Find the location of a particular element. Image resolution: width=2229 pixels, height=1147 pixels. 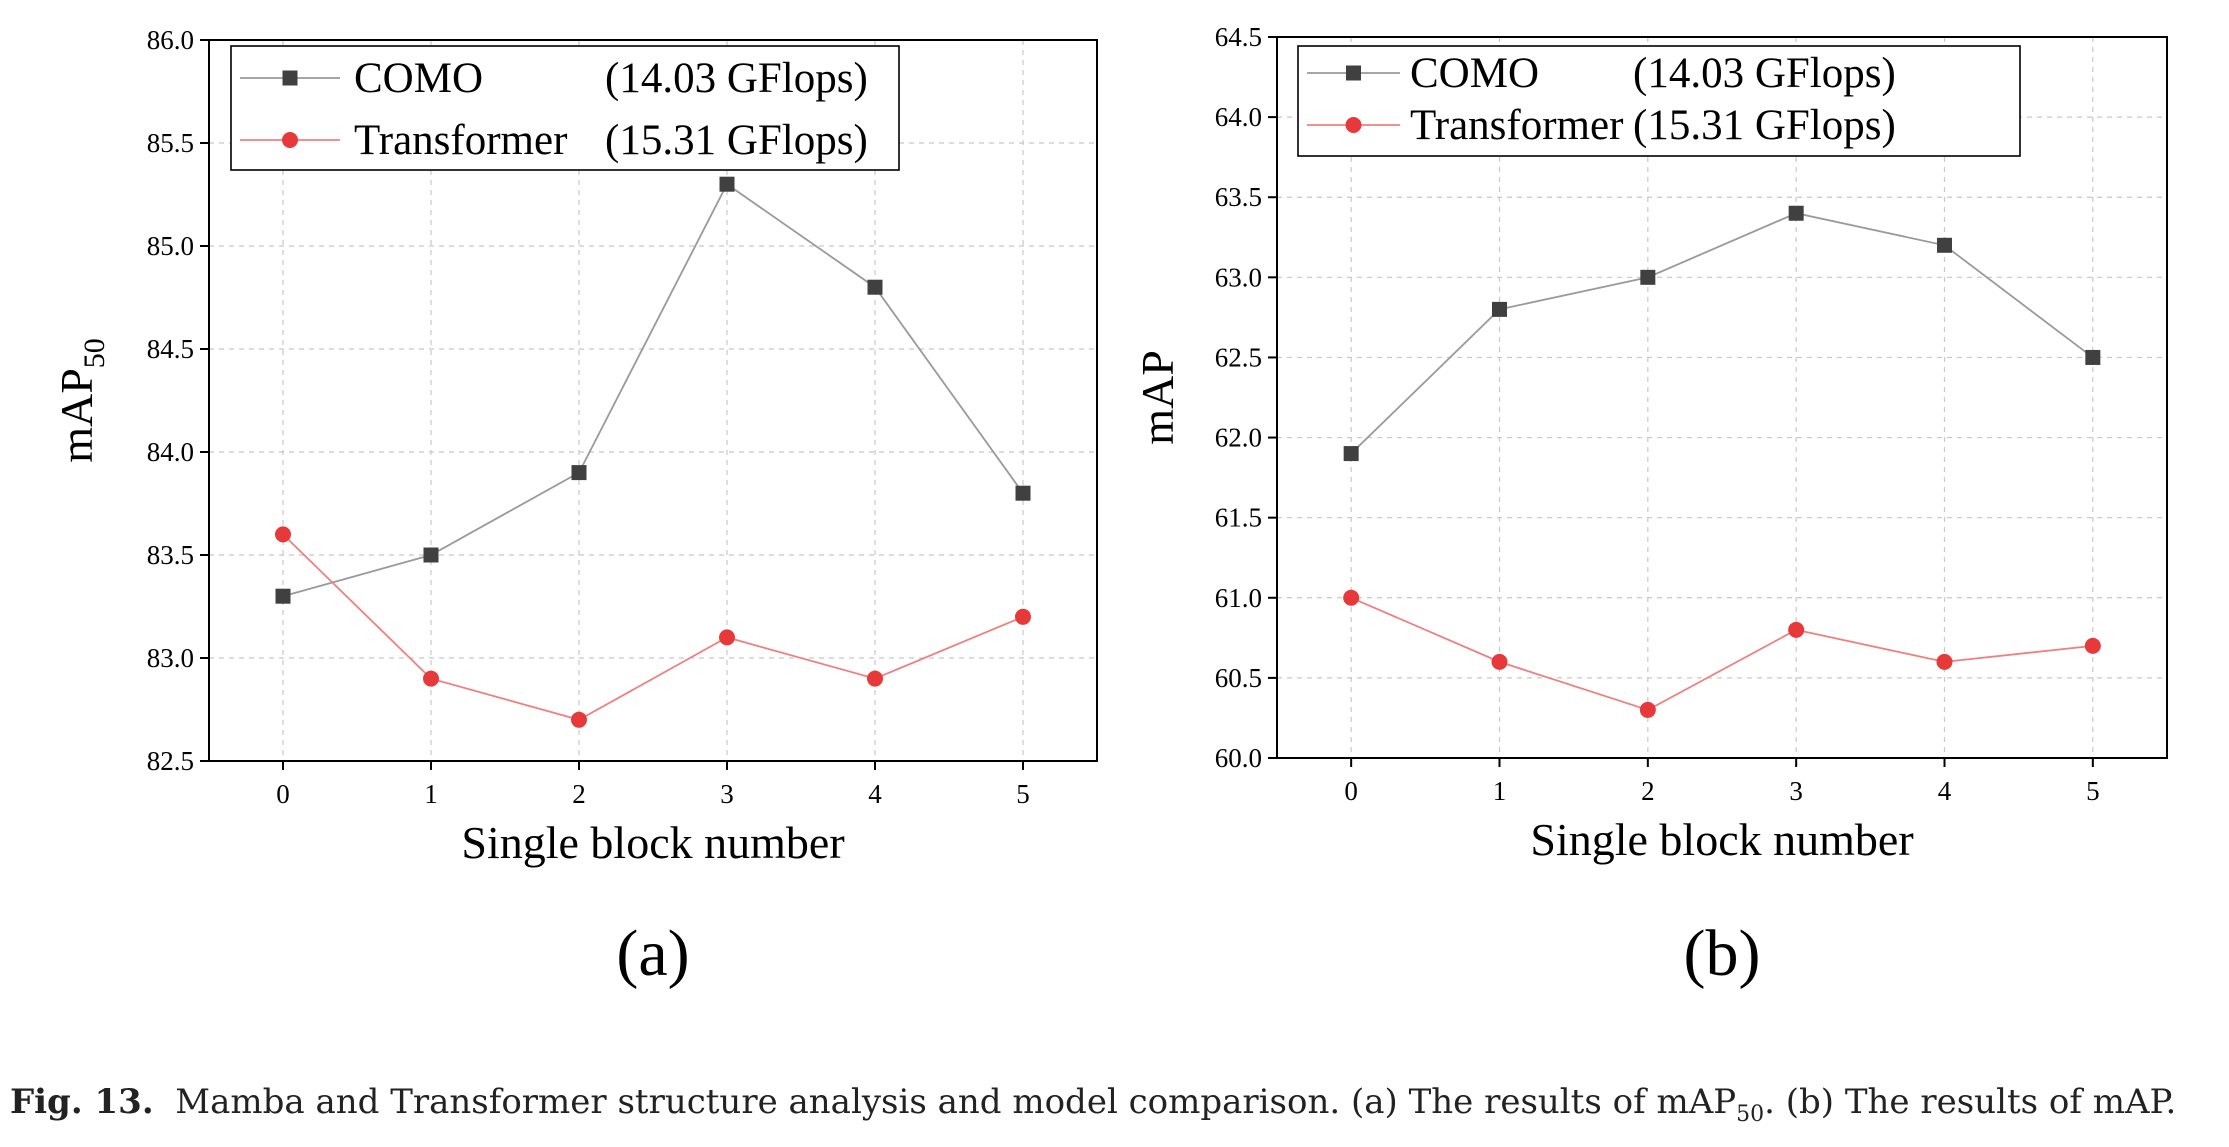

y-tick-label: 83.0 is located at coordinates (170, 658).